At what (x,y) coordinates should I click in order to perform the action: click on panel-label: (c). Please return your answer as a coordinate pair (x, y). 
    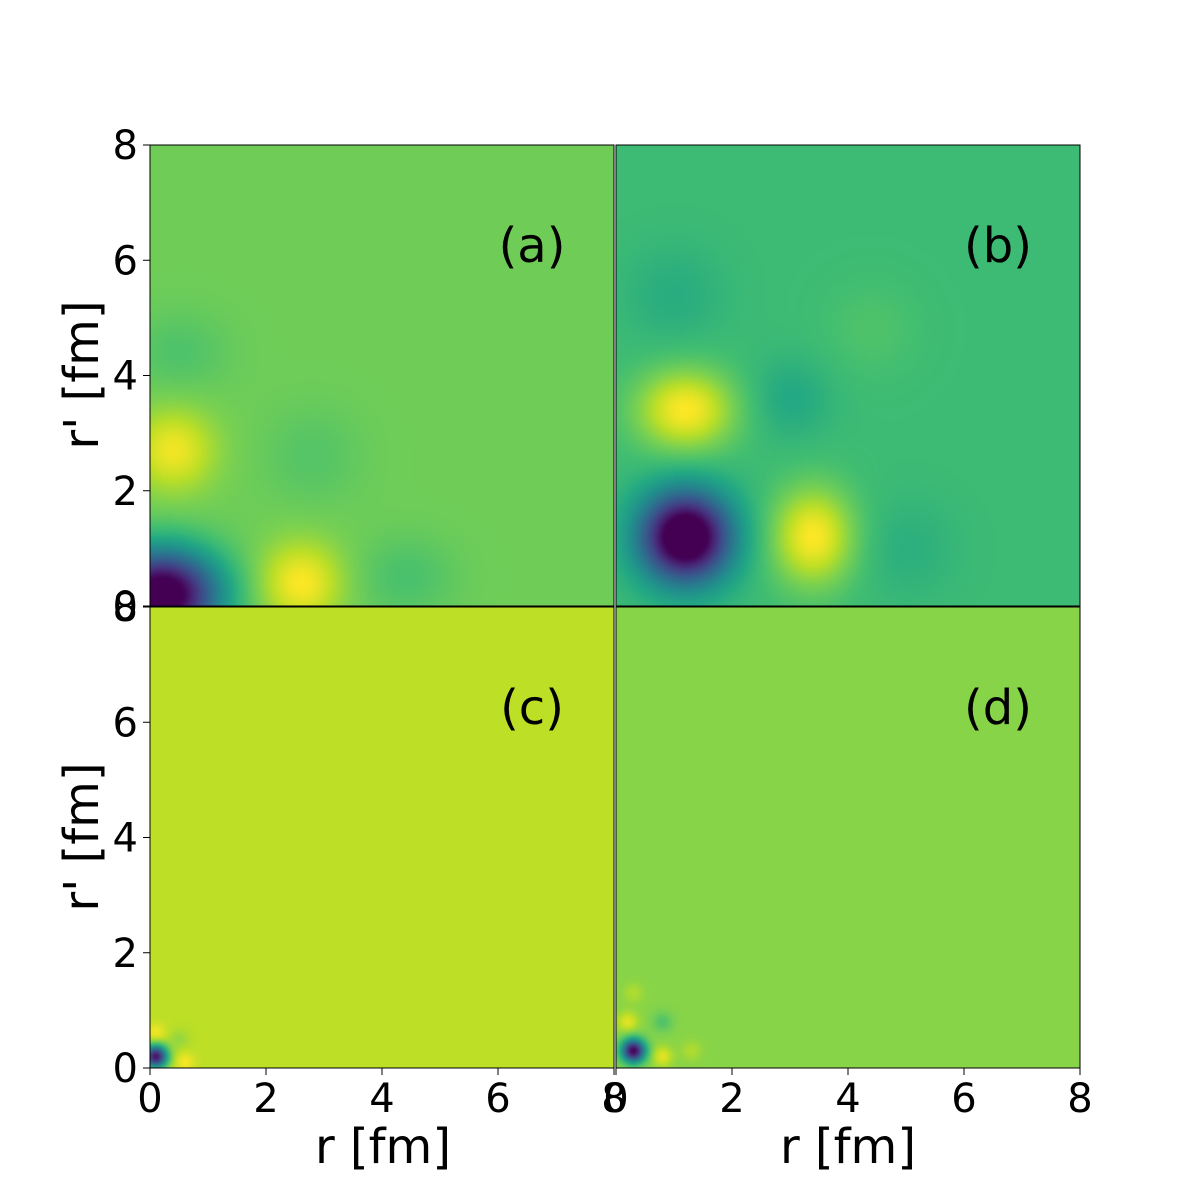
    Looking at the image, I should click on (532, 708).